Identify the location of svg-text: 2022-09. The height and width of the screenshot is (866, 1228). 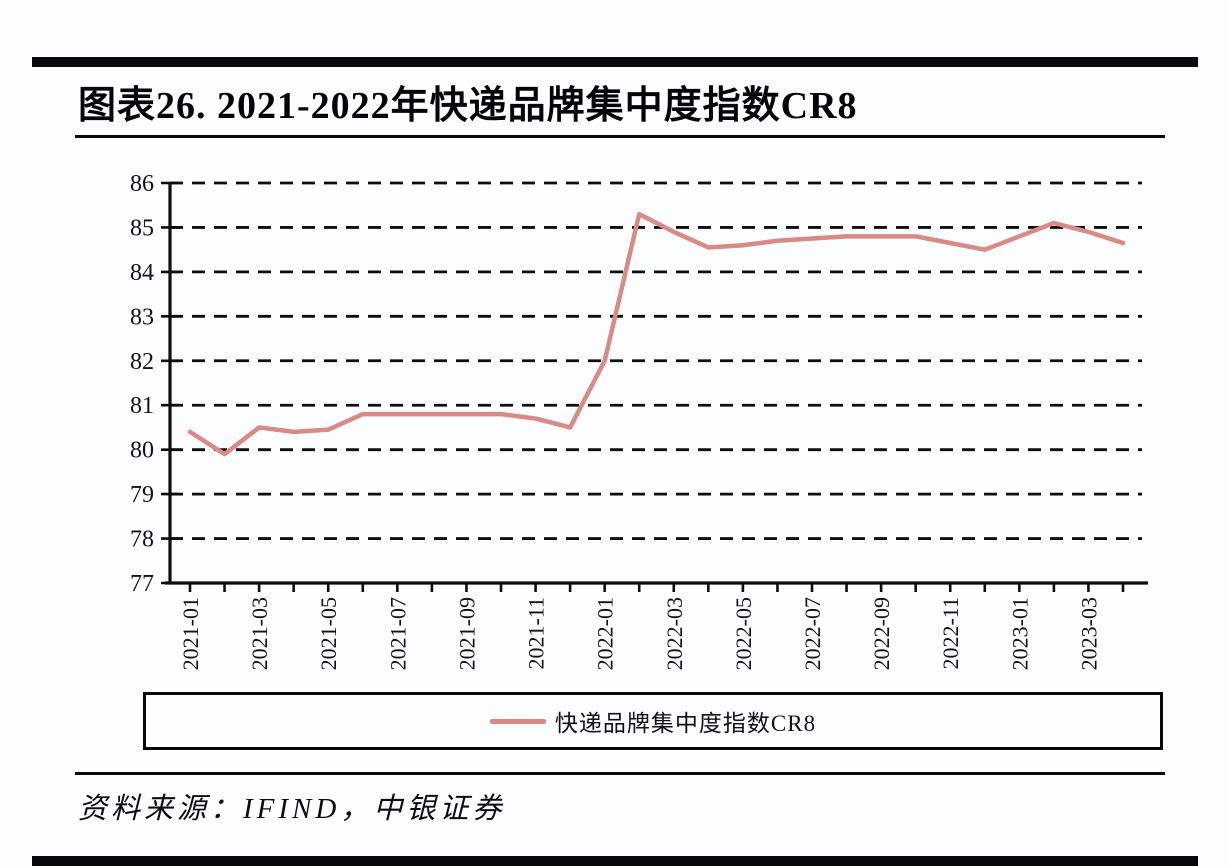
(881, 633).